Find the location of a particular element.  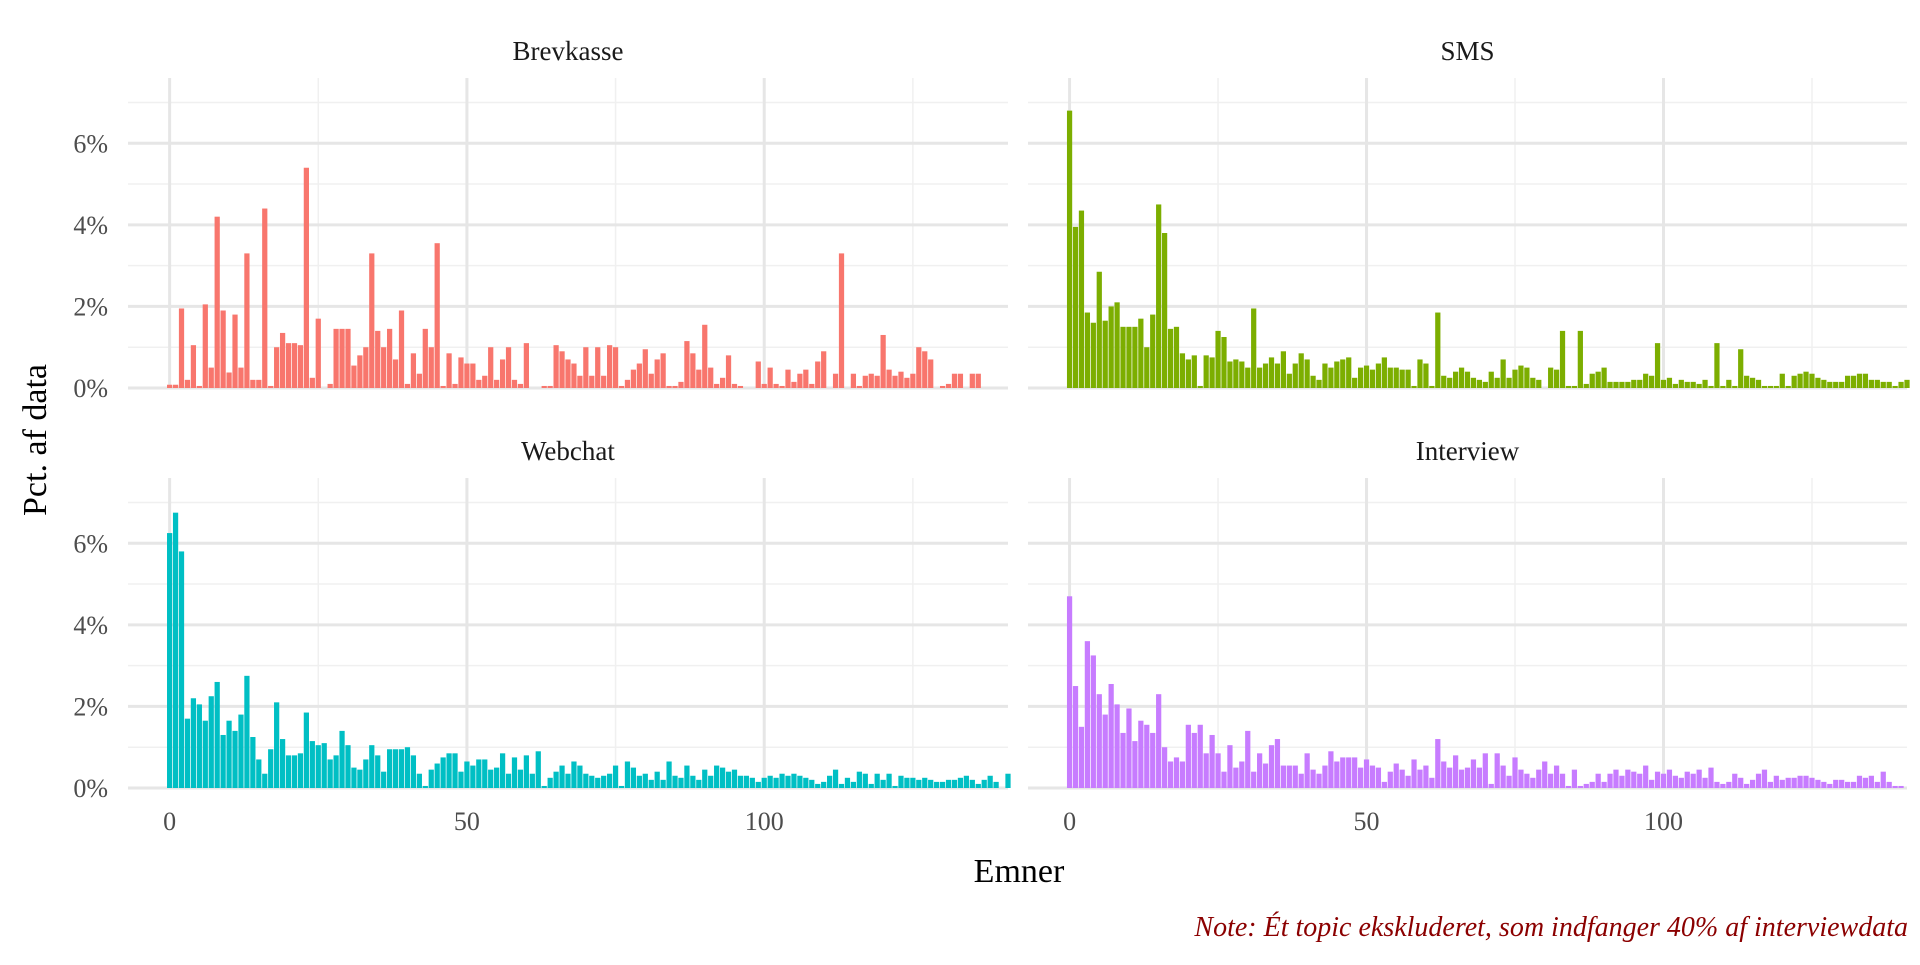

y-tick-label: 6% is located at coordinates (90, 143).